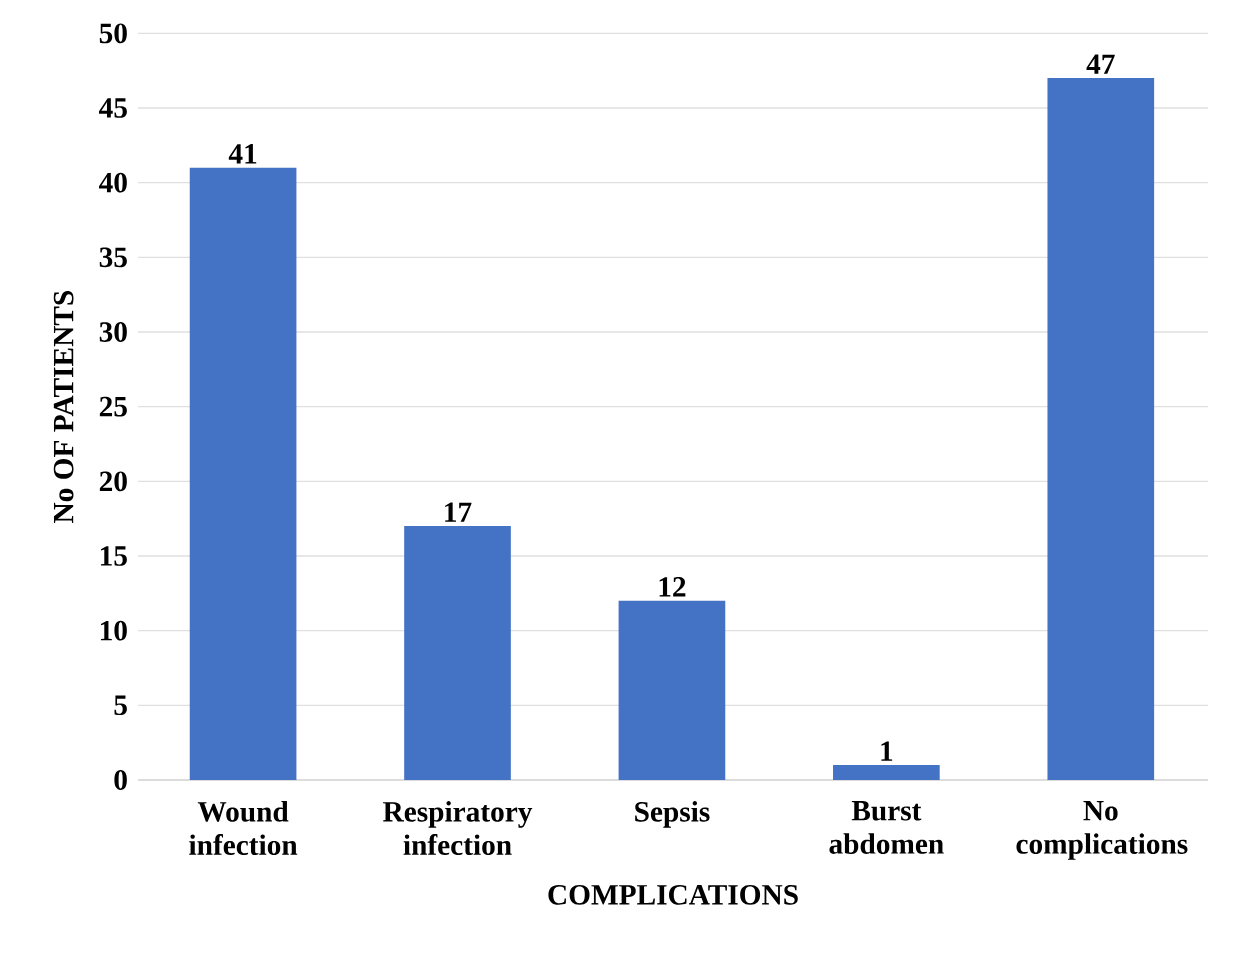 This screenshot has width=1234, height=970. What do you see at coordinates (113, 406) in the screenshot?
I see `y-tick-label: 25` at bounding box center [113, 406].